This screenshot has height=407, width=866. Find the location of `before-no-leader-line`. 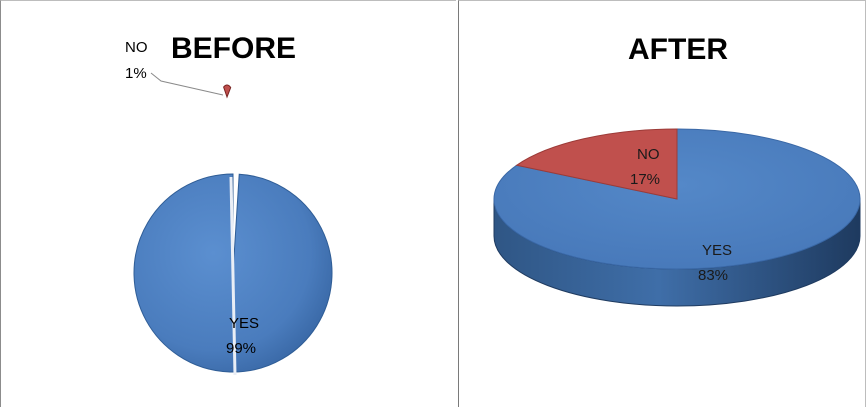

before-no-leader-line is located at coordinates (187, 84).